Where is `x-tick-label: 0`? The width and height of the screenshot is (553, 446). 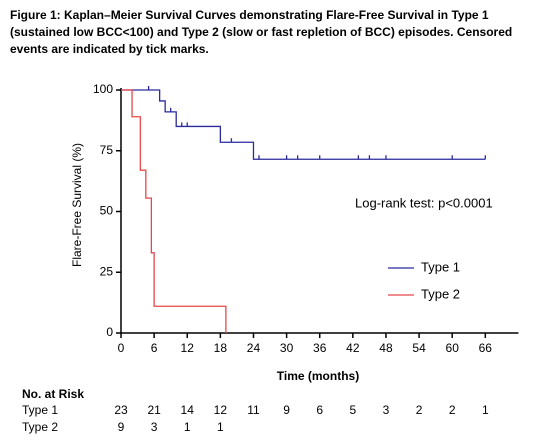 x-tick-label: 0 is located at coordinates (121, 348).